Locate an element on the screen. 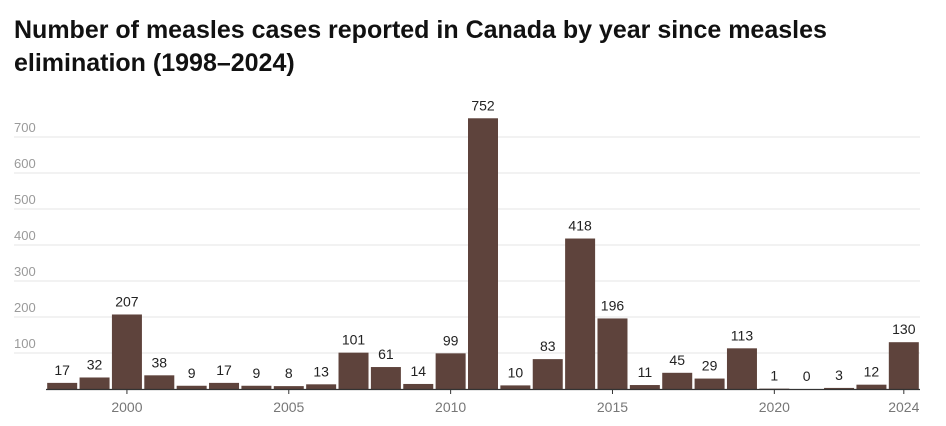 The height and width of the screenshot is (426, 946). bar-1998 is located at coordinates (62, 385).